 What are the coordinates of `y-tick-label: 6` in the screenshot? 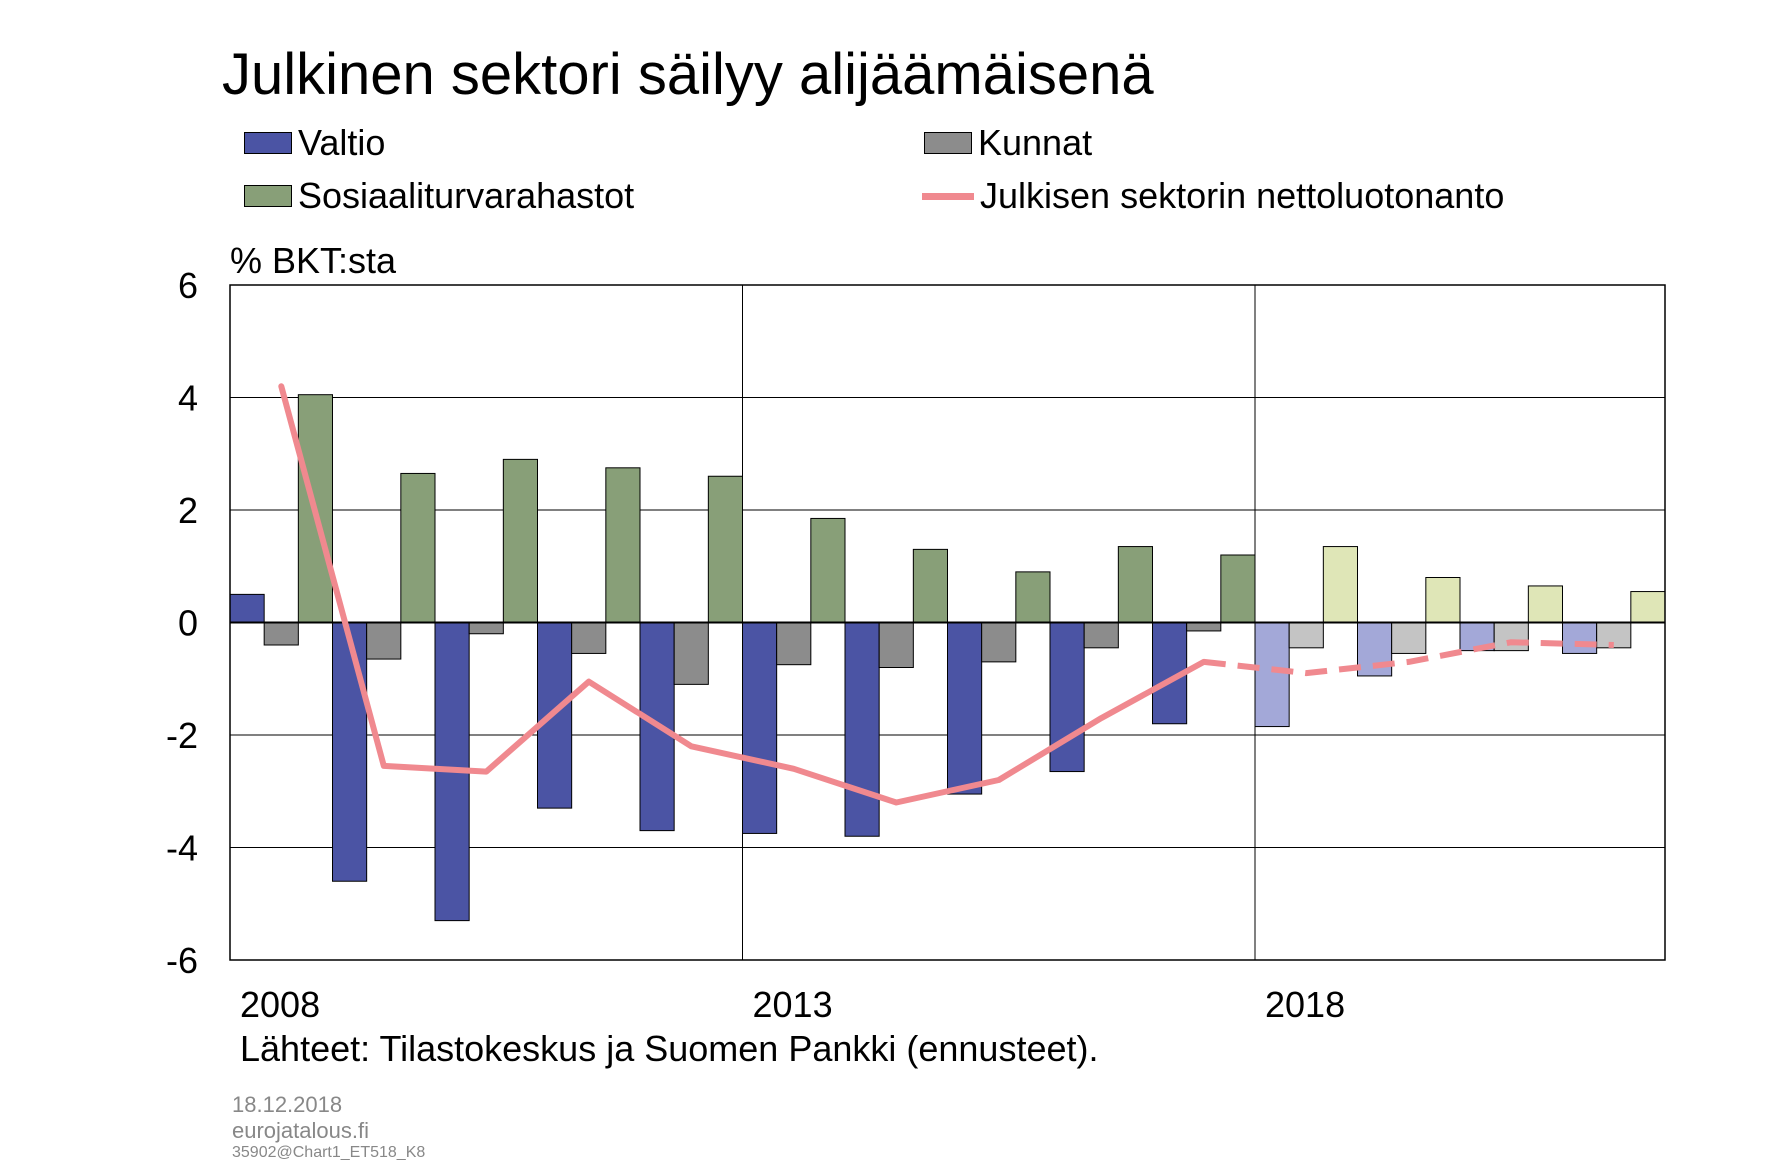 It's located at (188, 285).